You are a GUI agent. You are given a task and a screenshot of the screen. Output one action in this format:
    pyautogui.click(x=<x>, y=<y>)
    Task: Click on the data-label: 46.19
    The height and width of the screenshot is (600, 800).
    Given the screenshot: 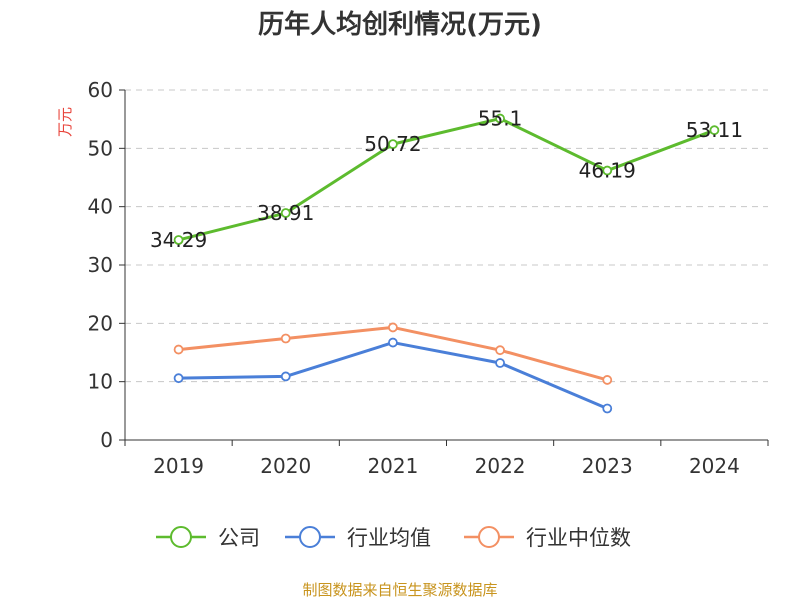 What is the action you would take?
    pyautogui.click(x=607, y=171)
    